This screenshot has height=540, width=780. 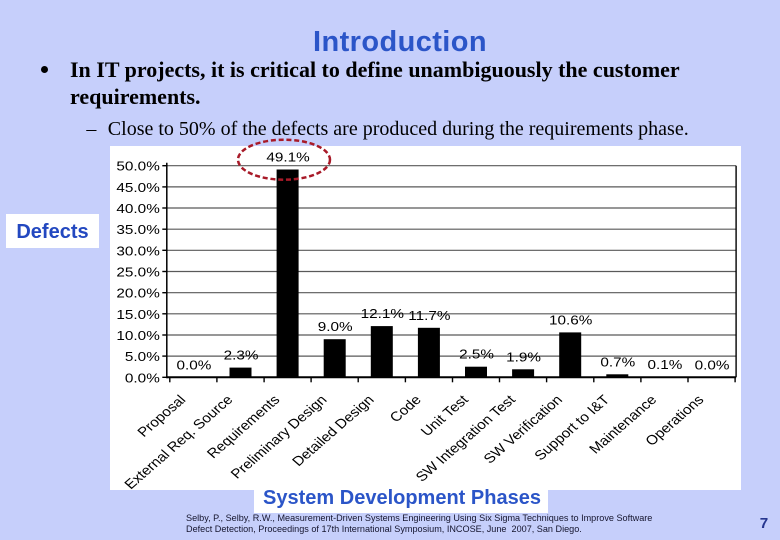 I want to click on svg-text: 1.9%, so click(x=523, y=357).